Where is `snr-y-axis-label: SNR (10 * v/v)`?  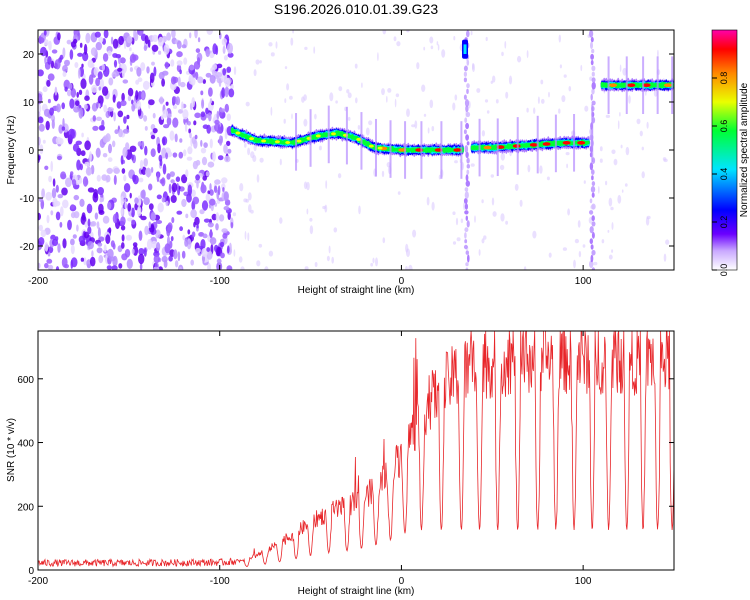 snr-y-axis-label: SNR (10 * v/v) is located at coordinates (11, 450).